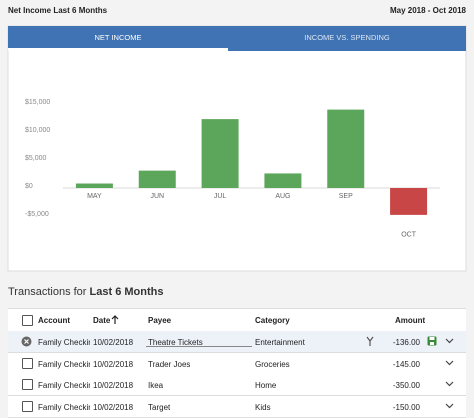  I want to click on split-icon, so click(370, 341).